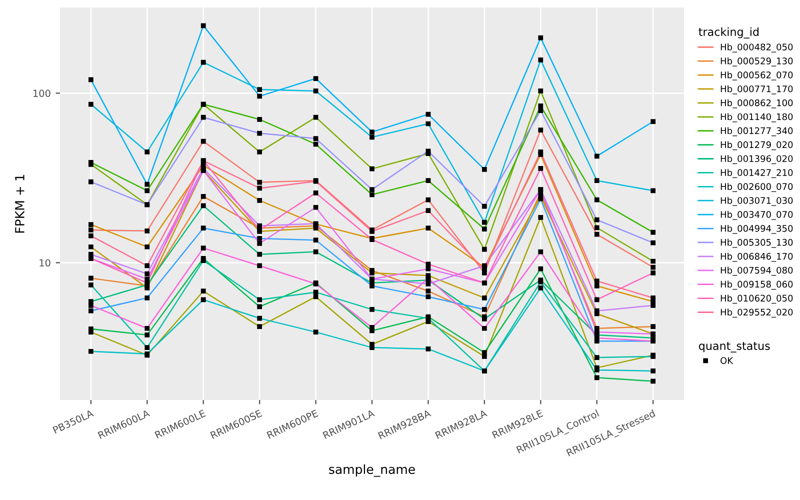 The image size is (800, 500). I want to click on legend-label: Hb_000771_170, so click(756, 89).